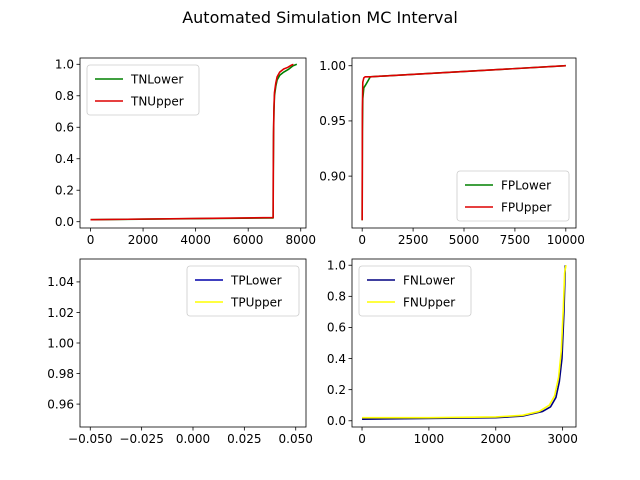 The height and width of the screenshot is (480, 640). I want to click on fp-x-tick-label: 0, so click(362, 240).